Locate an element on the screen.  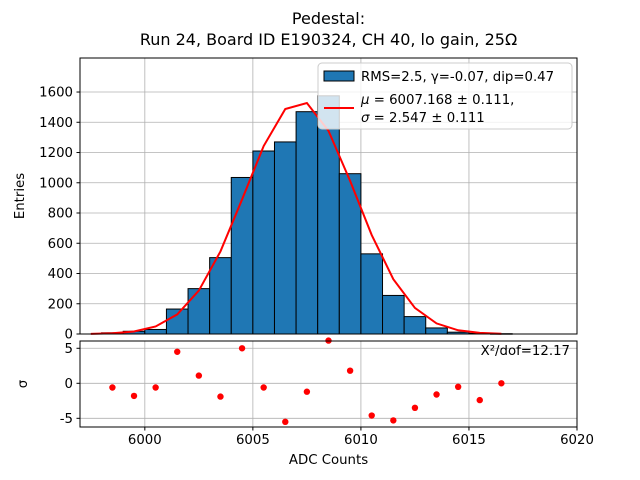
y-tick-label: -5 is located at coordinates (66, 419).